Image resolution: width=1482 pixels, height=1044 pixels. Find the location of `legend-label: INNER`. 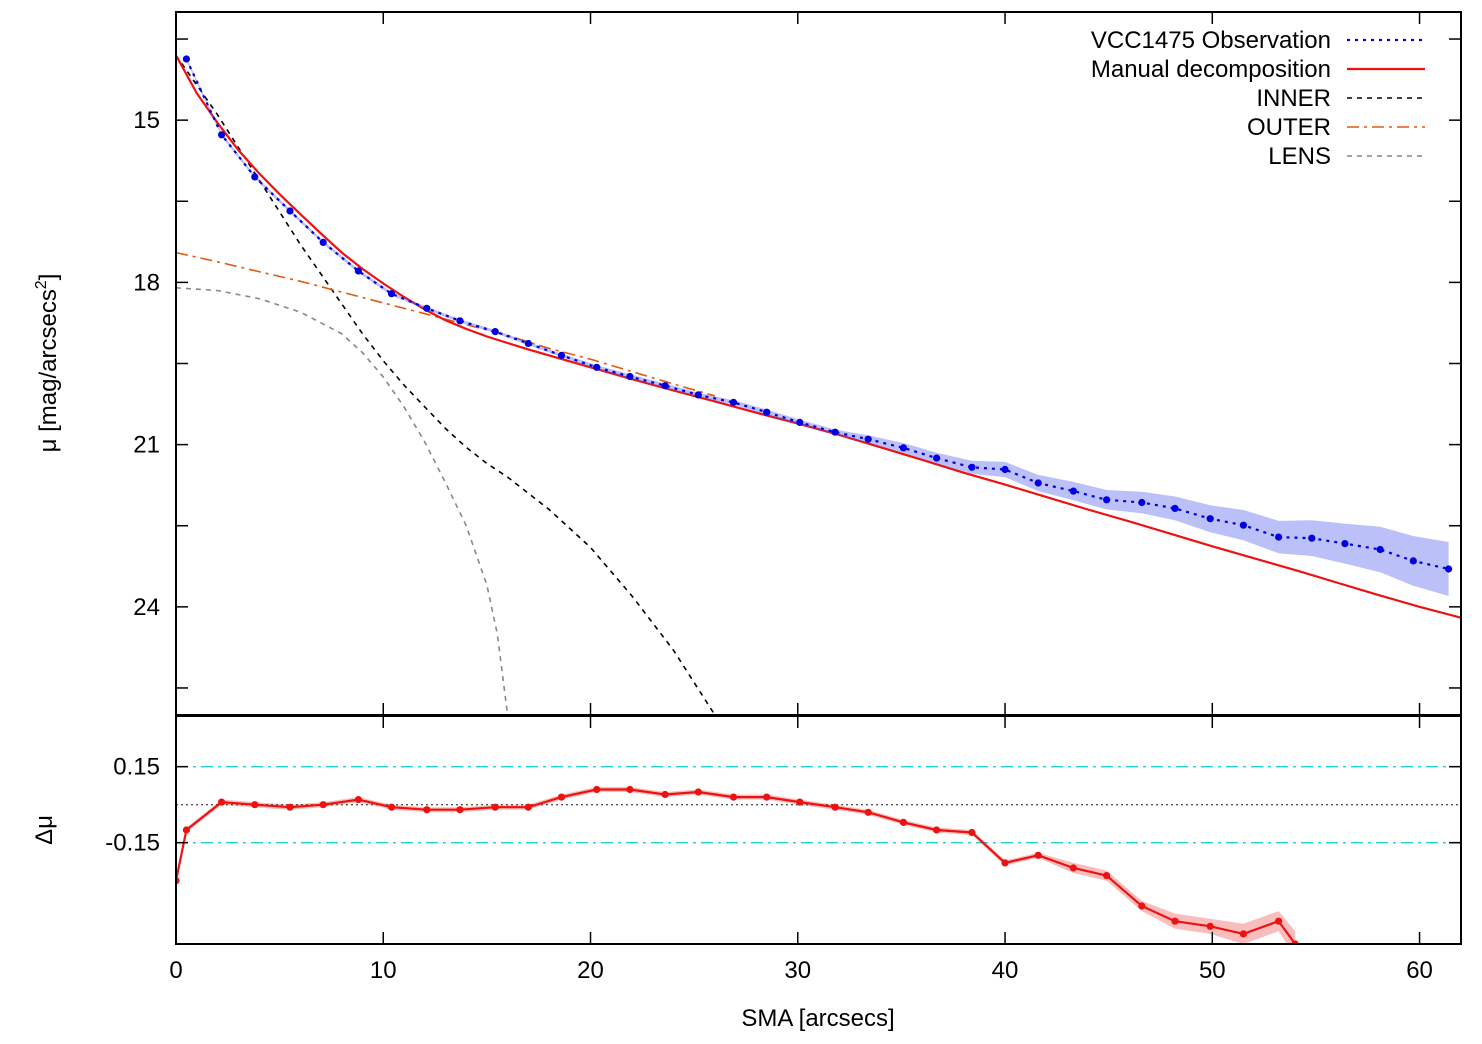

legend-label: INNER is located at coordinates (1293, 98).